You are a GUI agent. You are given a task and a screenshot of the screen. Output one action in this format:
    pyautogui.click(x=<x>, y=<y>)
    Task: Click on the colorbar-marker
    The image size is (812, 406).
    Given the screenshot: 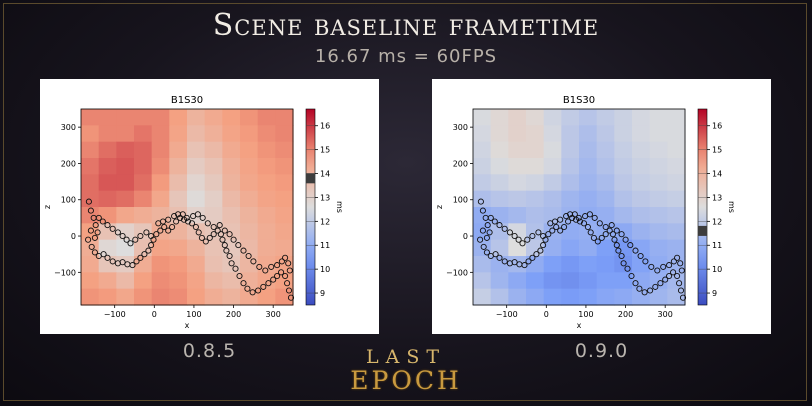 What is the action you would take?
    pyautogui.click(x=310, y=178)
    